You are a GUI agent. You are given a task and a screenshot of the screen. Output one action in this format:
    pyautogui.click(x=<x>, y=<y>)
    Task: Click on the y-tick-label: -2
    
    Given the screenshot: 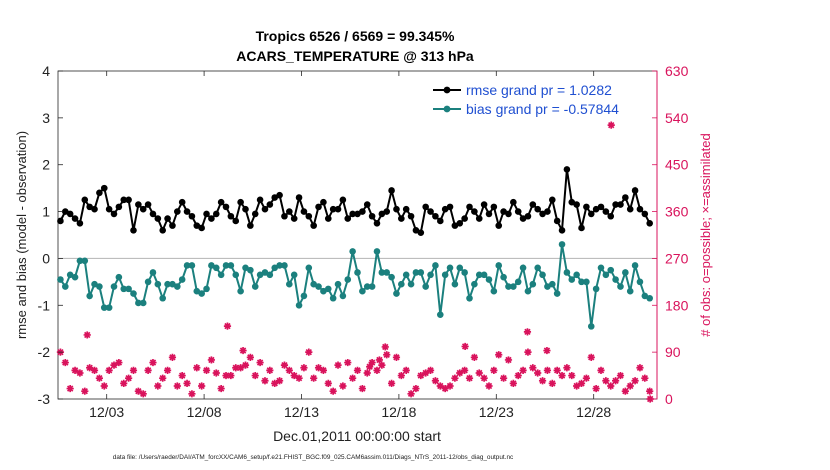 What is the action you would take?
    pyautogui.click(x=44, y=352)
    